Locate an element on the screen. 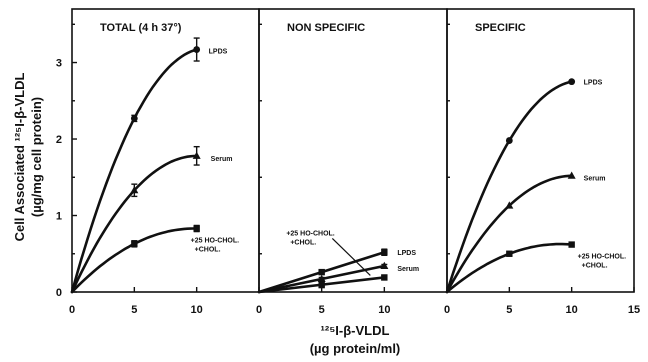 The image size is (648, 362). series-label-nonspecific-2: +CHOL. is located at coordinates (303, 242).